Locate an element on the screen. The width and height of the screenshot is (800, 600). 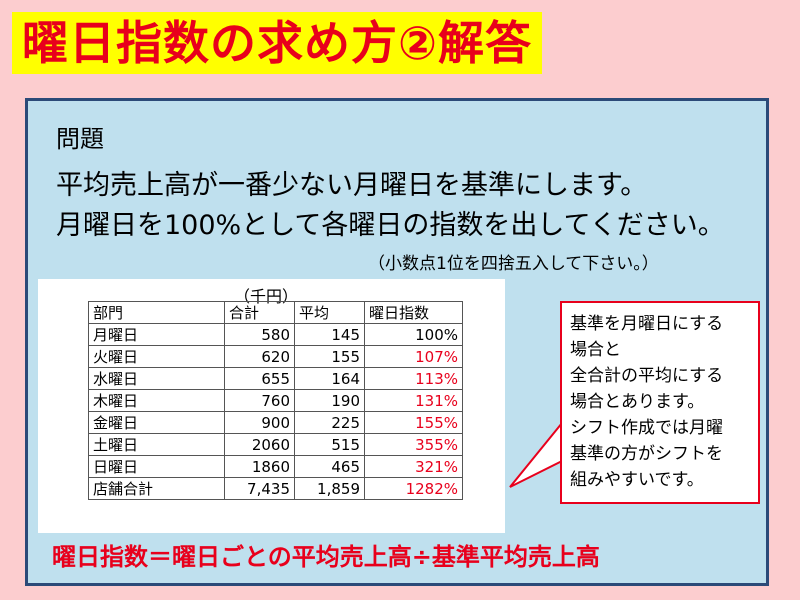
problem-heading: 問題 is located at coordinates (80, 139).